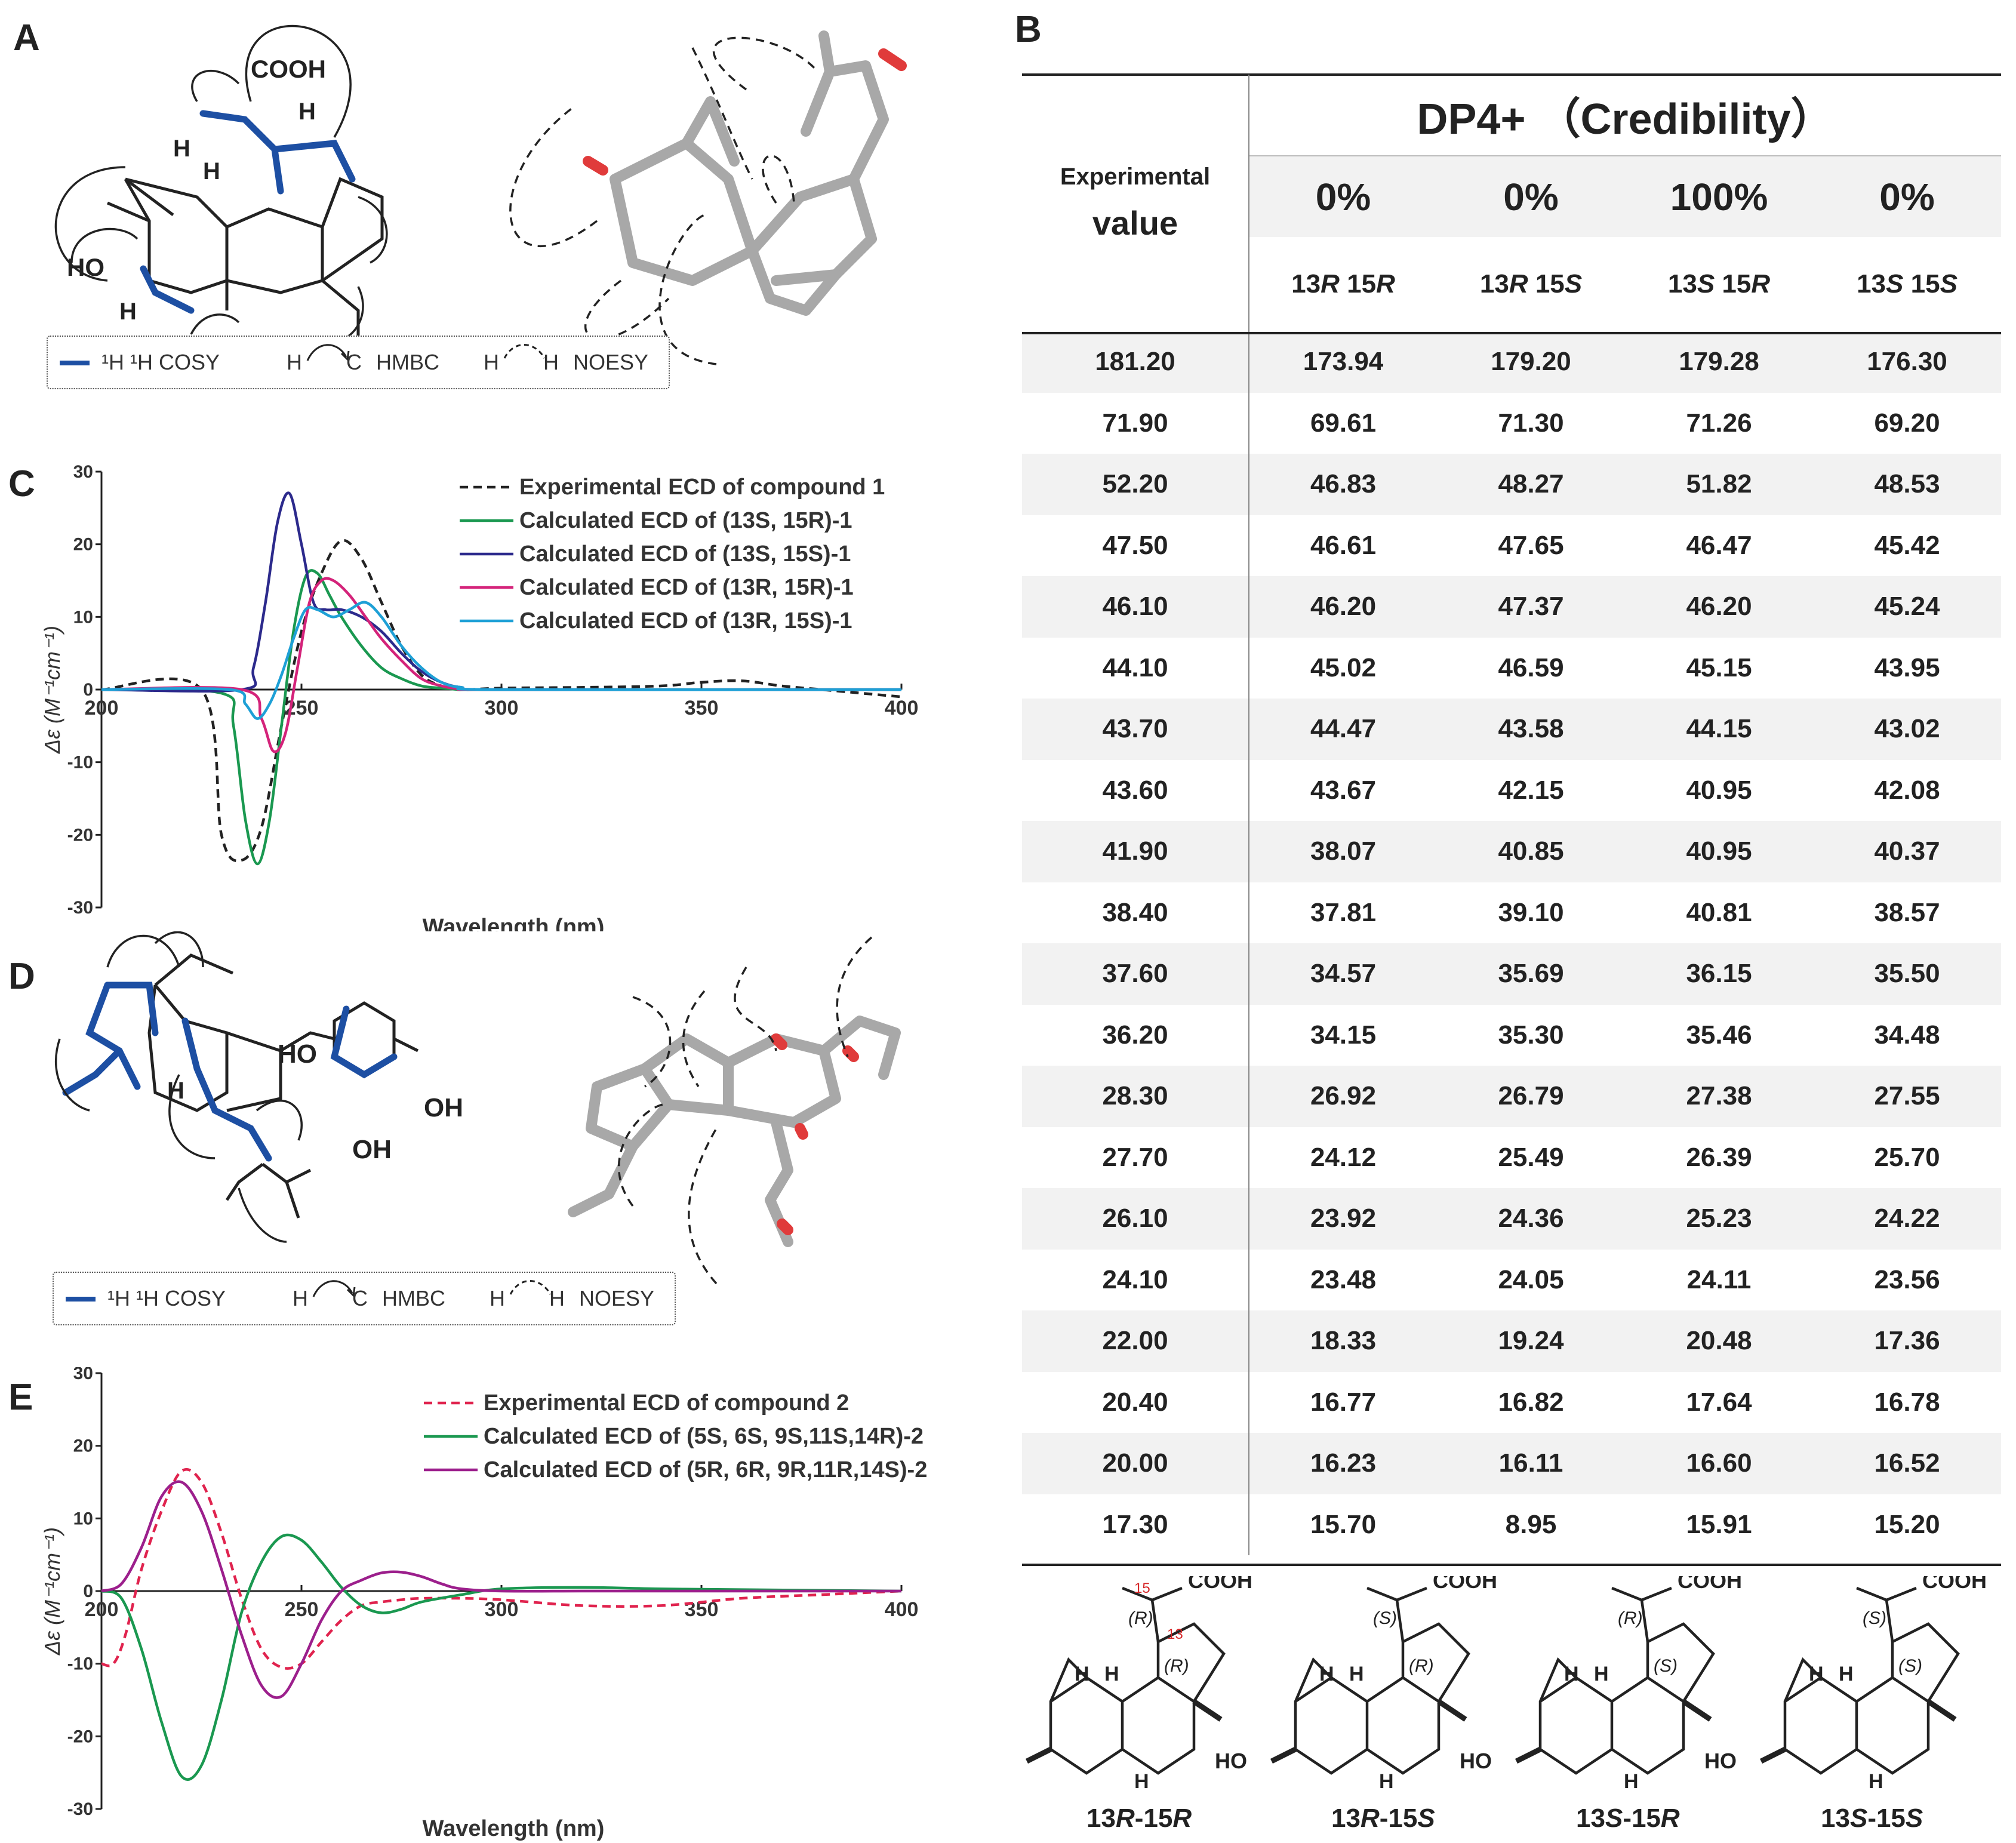 The image size is (2016, 1843). I want to click on noesy-label-a: NOESY, so click(611, 362).